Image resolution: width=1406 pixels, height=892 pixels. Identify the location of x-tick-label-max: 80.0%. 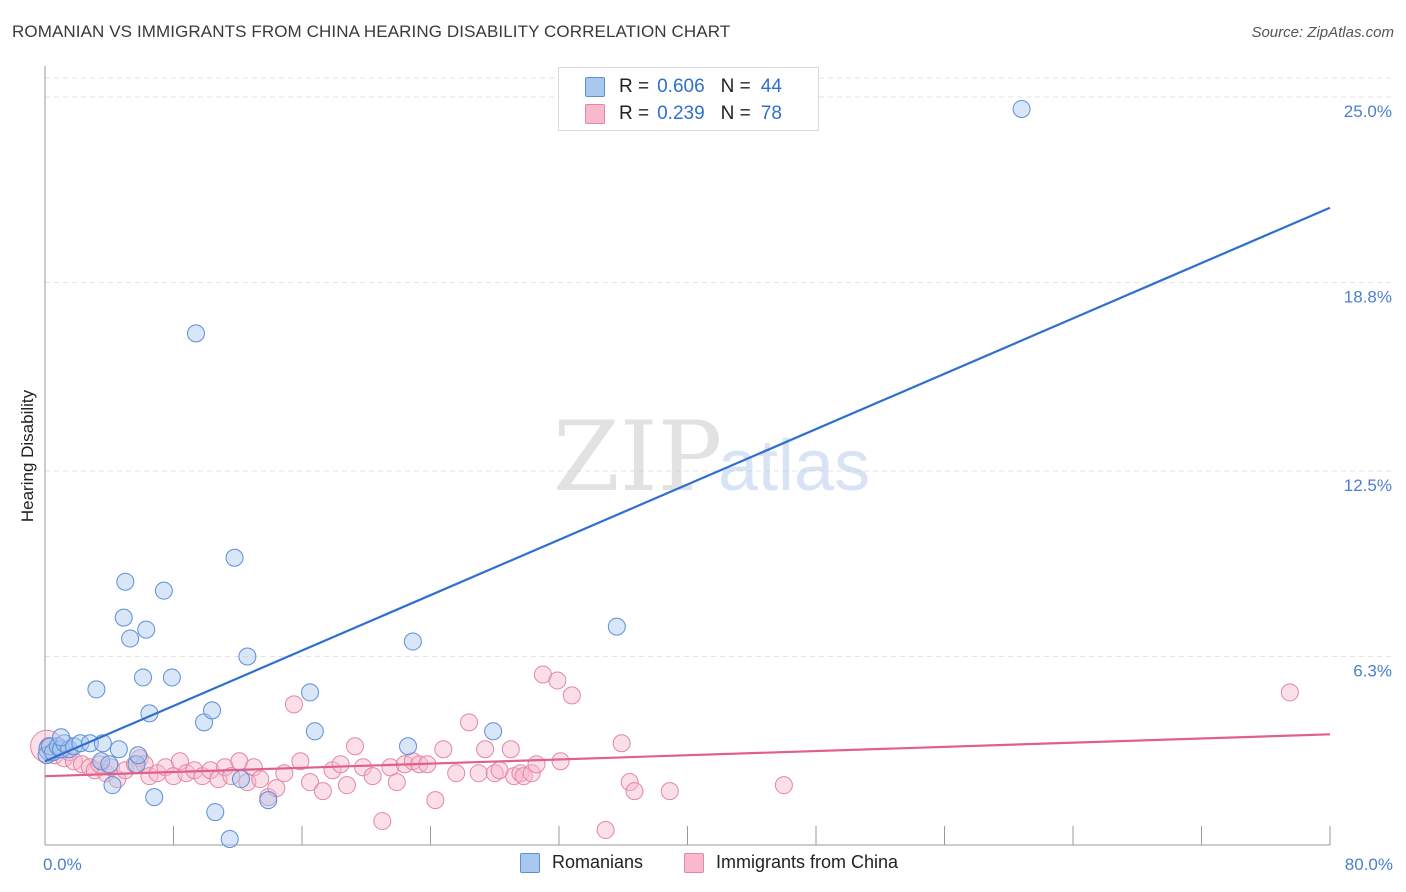
(1369, 864).